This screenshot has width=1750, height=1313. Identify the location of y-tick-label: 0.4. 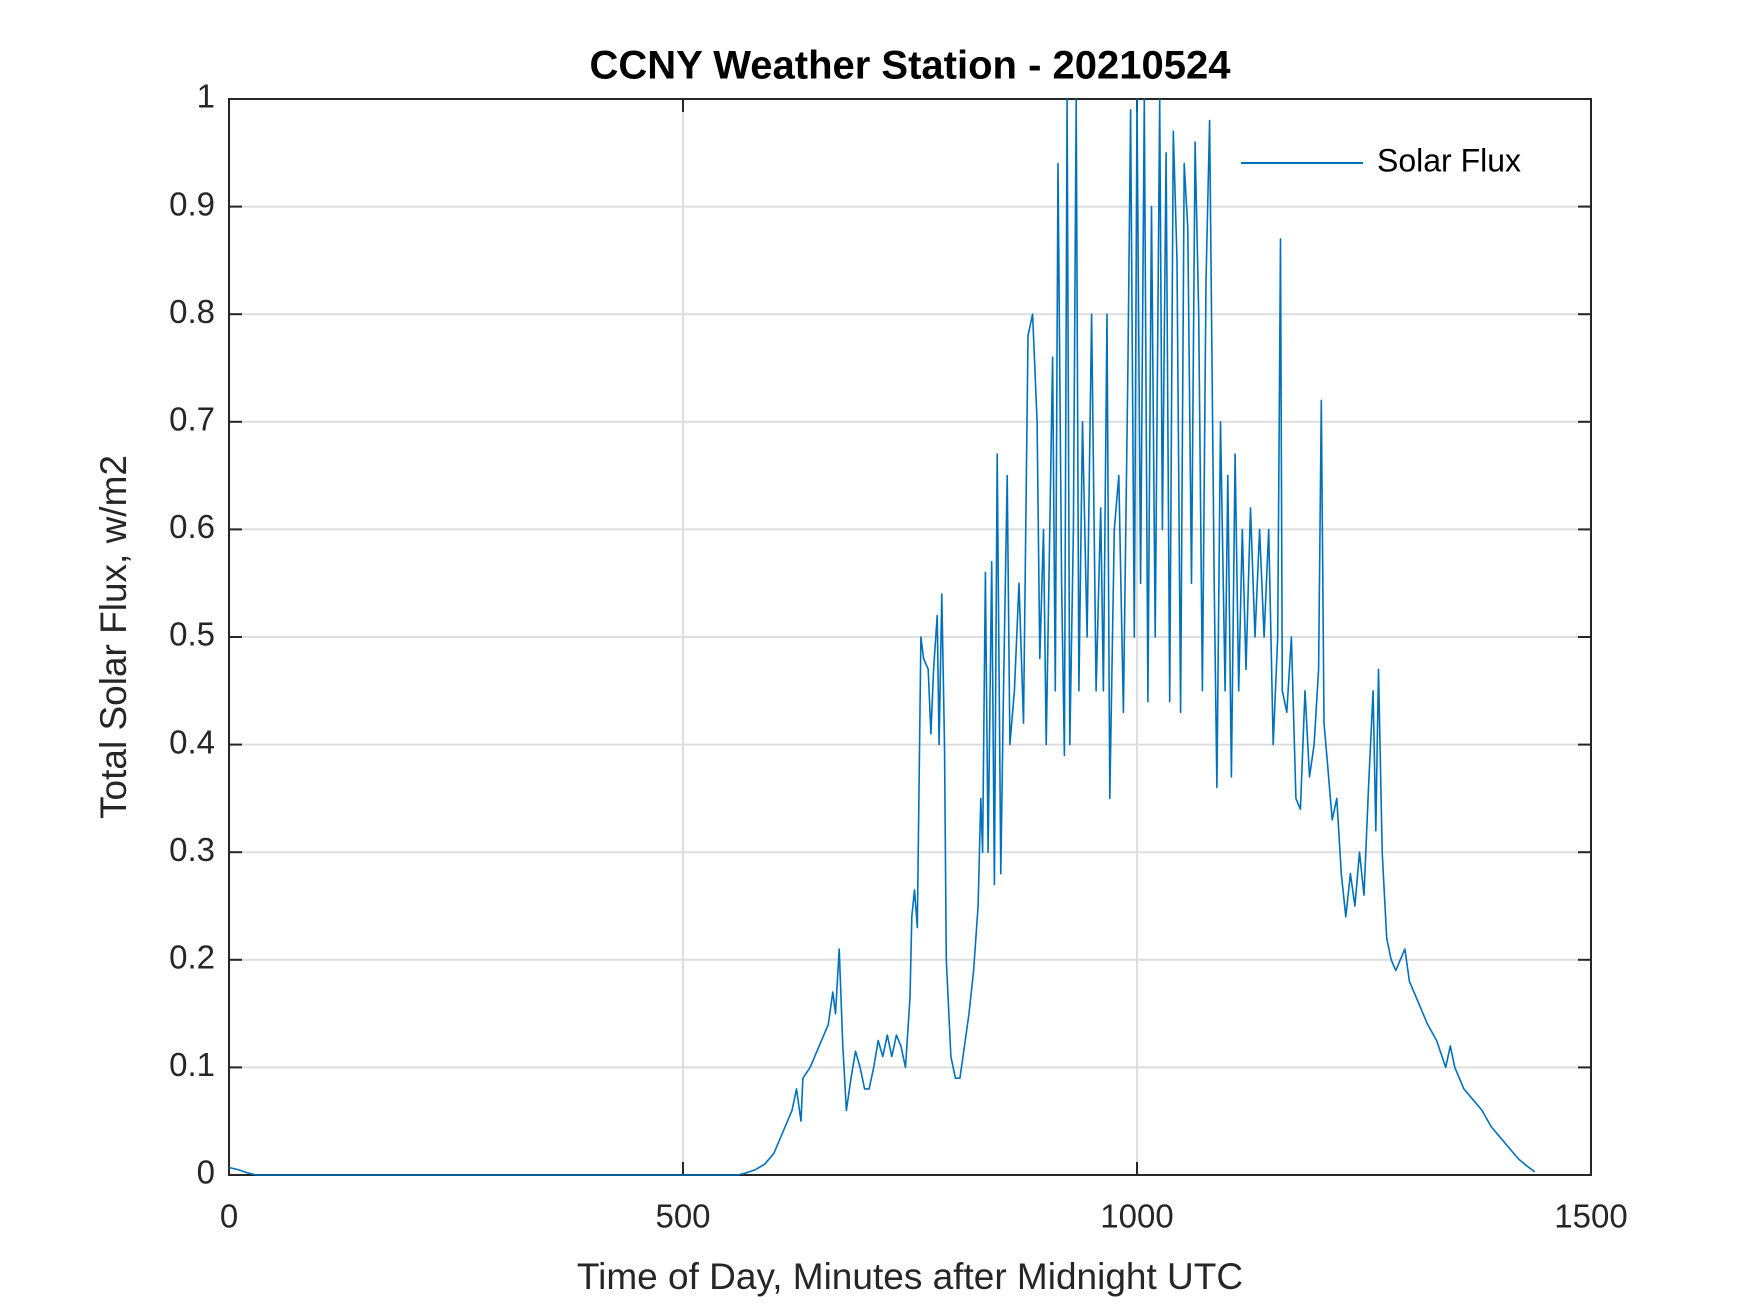
(192, 741).